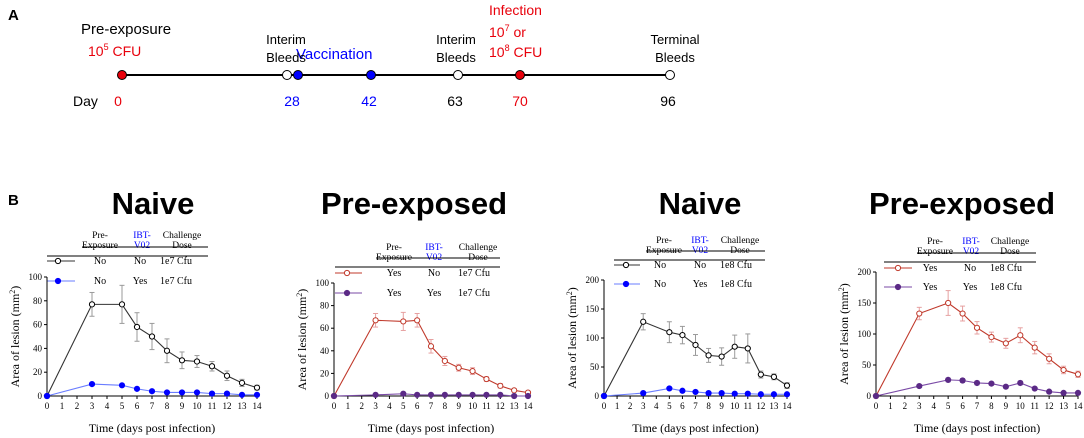  What do you see at coordinates (593, 309) in the screenshot?
I see `y-tick-label: 150` at bounding box center [593, 309].